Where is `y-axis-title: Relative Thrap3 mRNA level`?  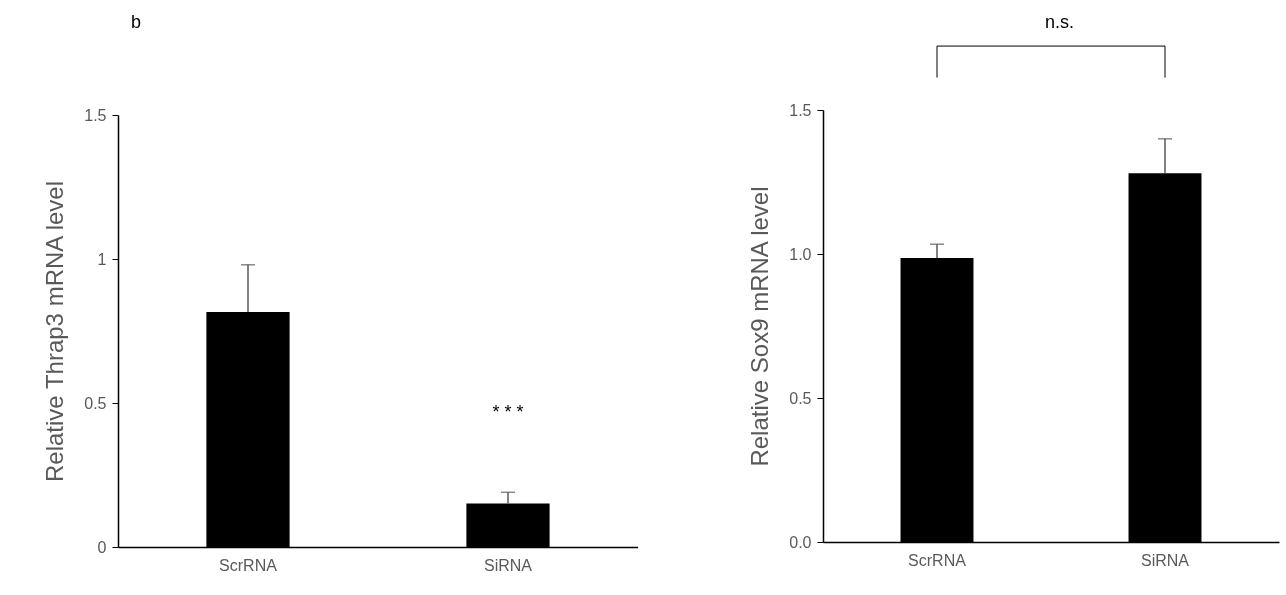 y-axis-title: Relative Thrap3 mRNA level is located at coordinates (55, 331).